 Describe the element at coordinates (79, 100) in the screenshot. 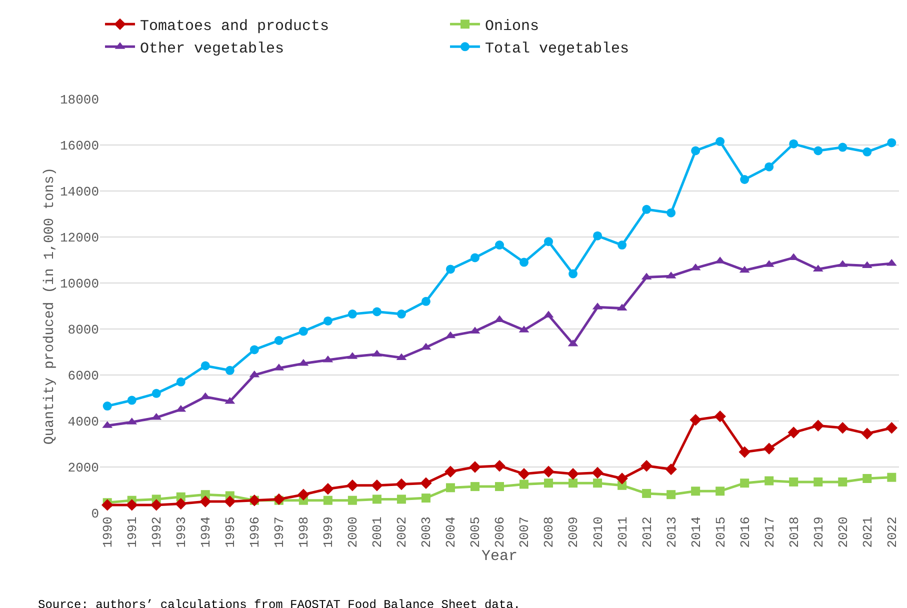

I see `y-tick-label: 18000` at that location.